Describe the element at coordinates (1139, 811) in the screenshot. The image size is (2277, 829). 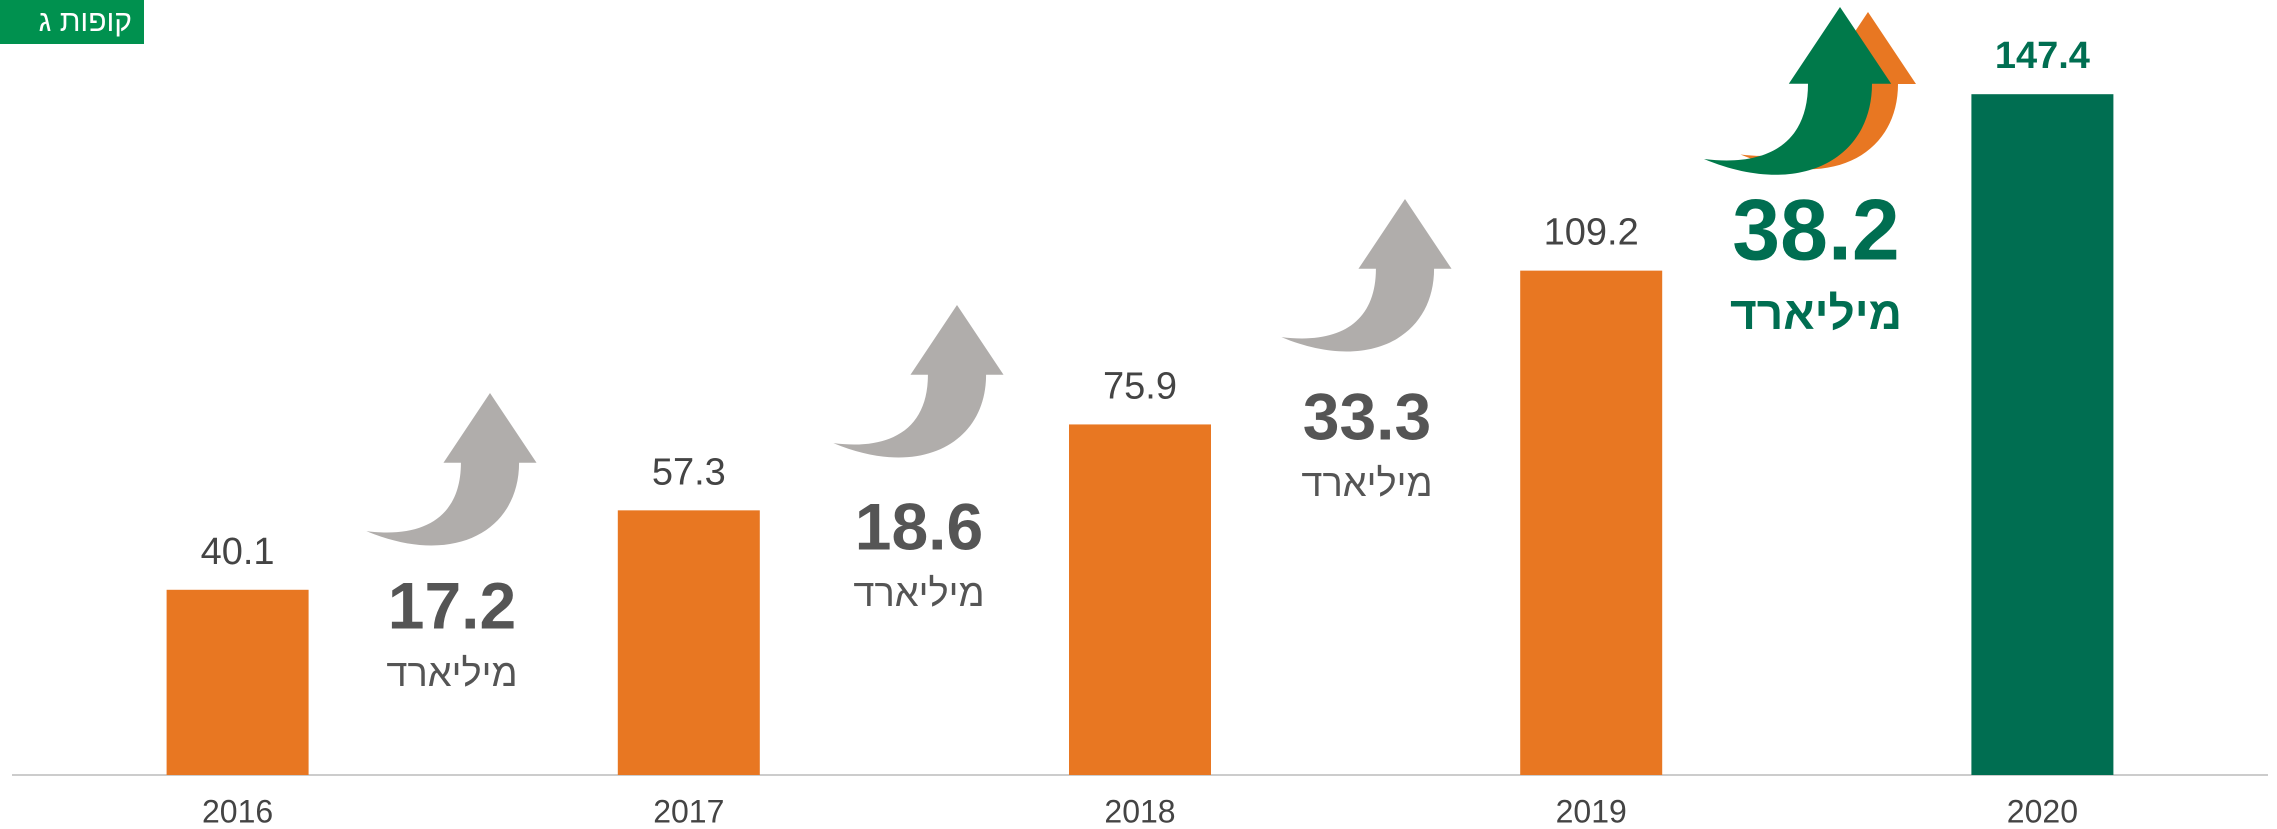
I see `x-tick-label: 2018` at that location.